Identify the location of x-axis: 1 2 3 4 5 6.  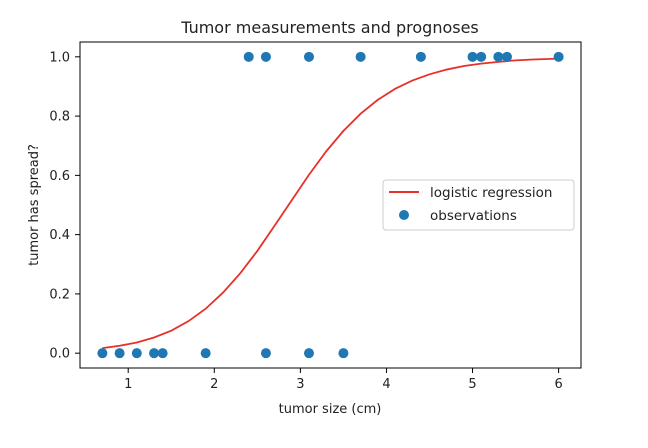
(343, 380).